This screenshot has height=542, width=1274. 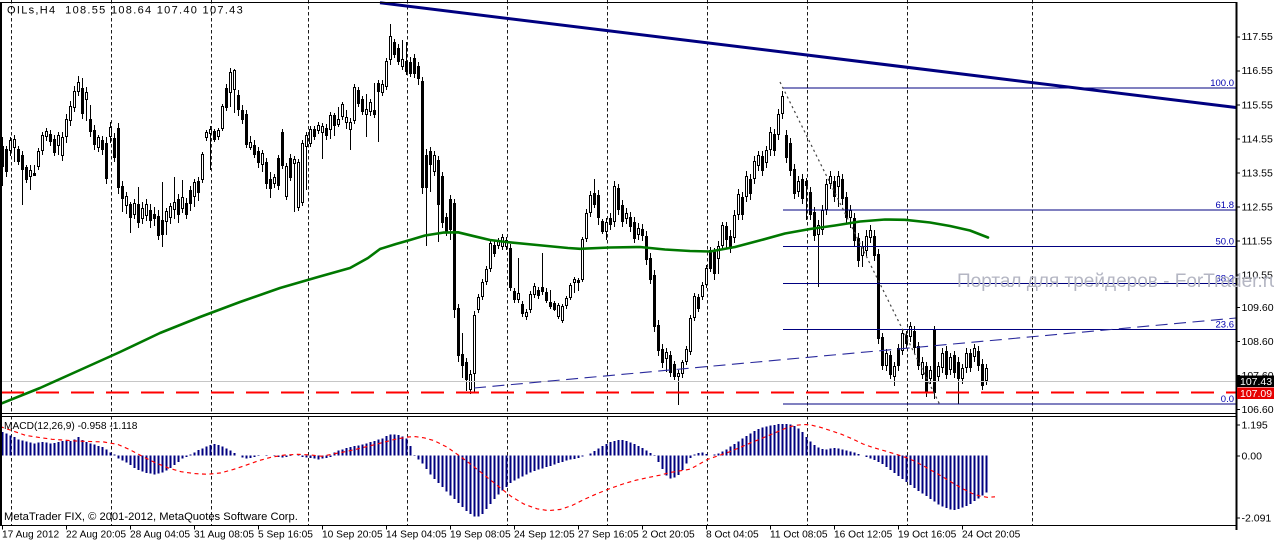 I want to click on svg-text: 61.8, so click(x=1225, y=205).